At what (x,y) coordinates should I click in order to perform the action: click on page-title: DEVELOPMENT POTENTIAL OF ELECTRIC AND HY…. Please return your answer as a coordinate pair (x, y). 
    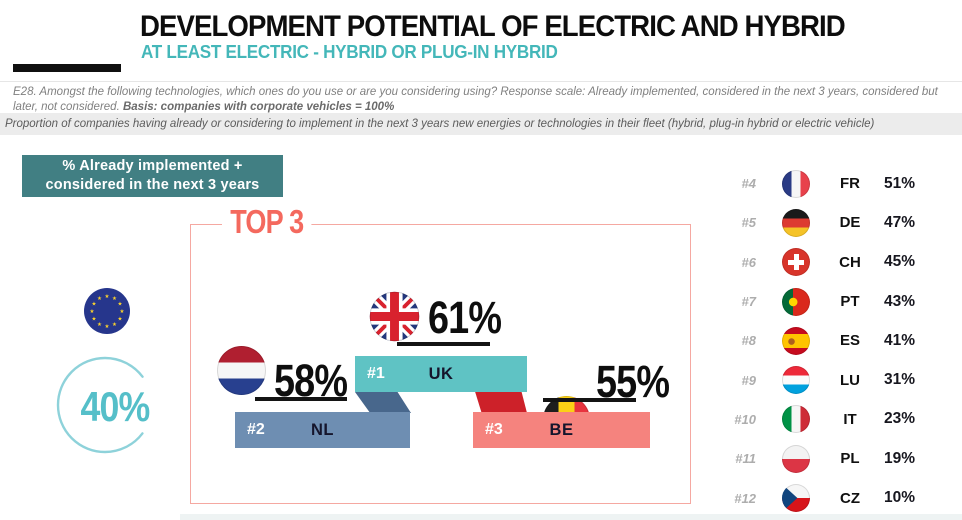
    Looking at the image, I should click on (493, 26).